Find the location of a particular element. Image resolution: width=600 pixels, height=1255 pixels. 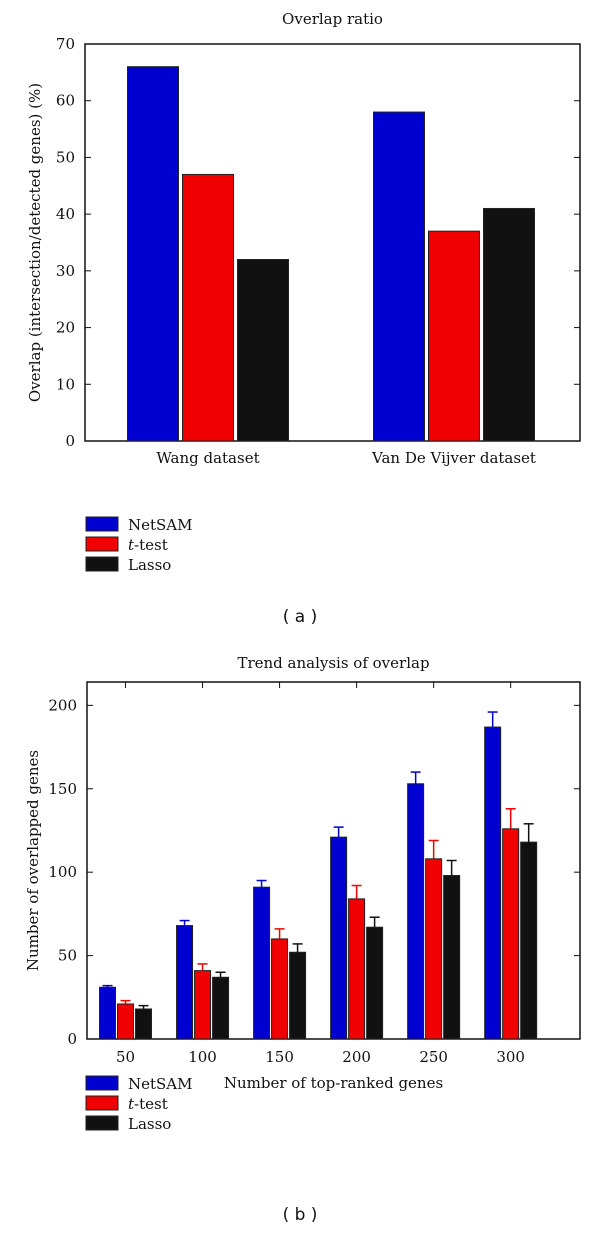

panel-caption: ( a ) is located at coordinates (300, 617).